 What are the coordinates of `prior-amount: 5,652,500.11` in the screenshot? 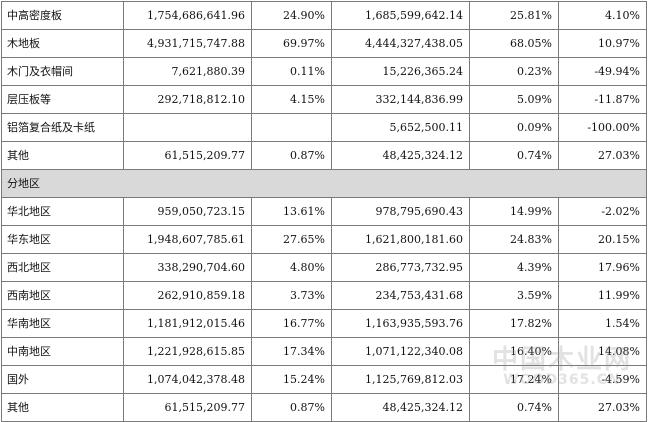 It's located at (400, 127).